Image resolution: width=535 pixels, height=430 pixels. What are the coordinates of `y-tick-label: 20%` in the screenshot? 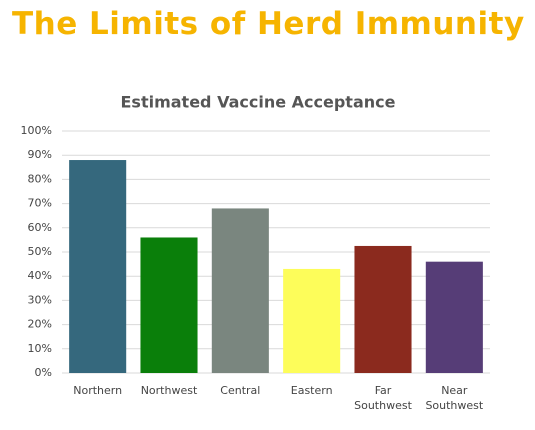 It's located at (40, 324).